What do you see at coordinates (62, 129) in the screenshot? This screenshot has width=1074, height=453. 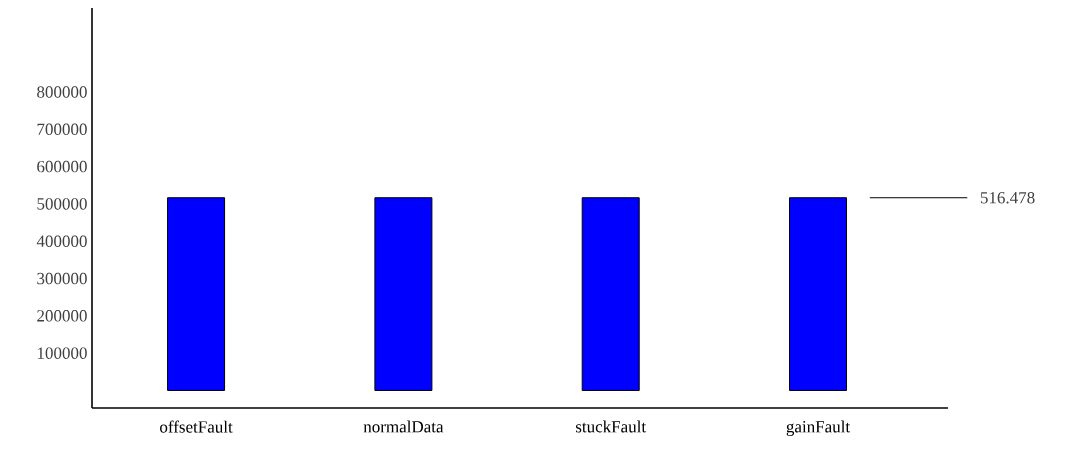 I see `y-tick-label: 700000` at bounding box center [62, 129].